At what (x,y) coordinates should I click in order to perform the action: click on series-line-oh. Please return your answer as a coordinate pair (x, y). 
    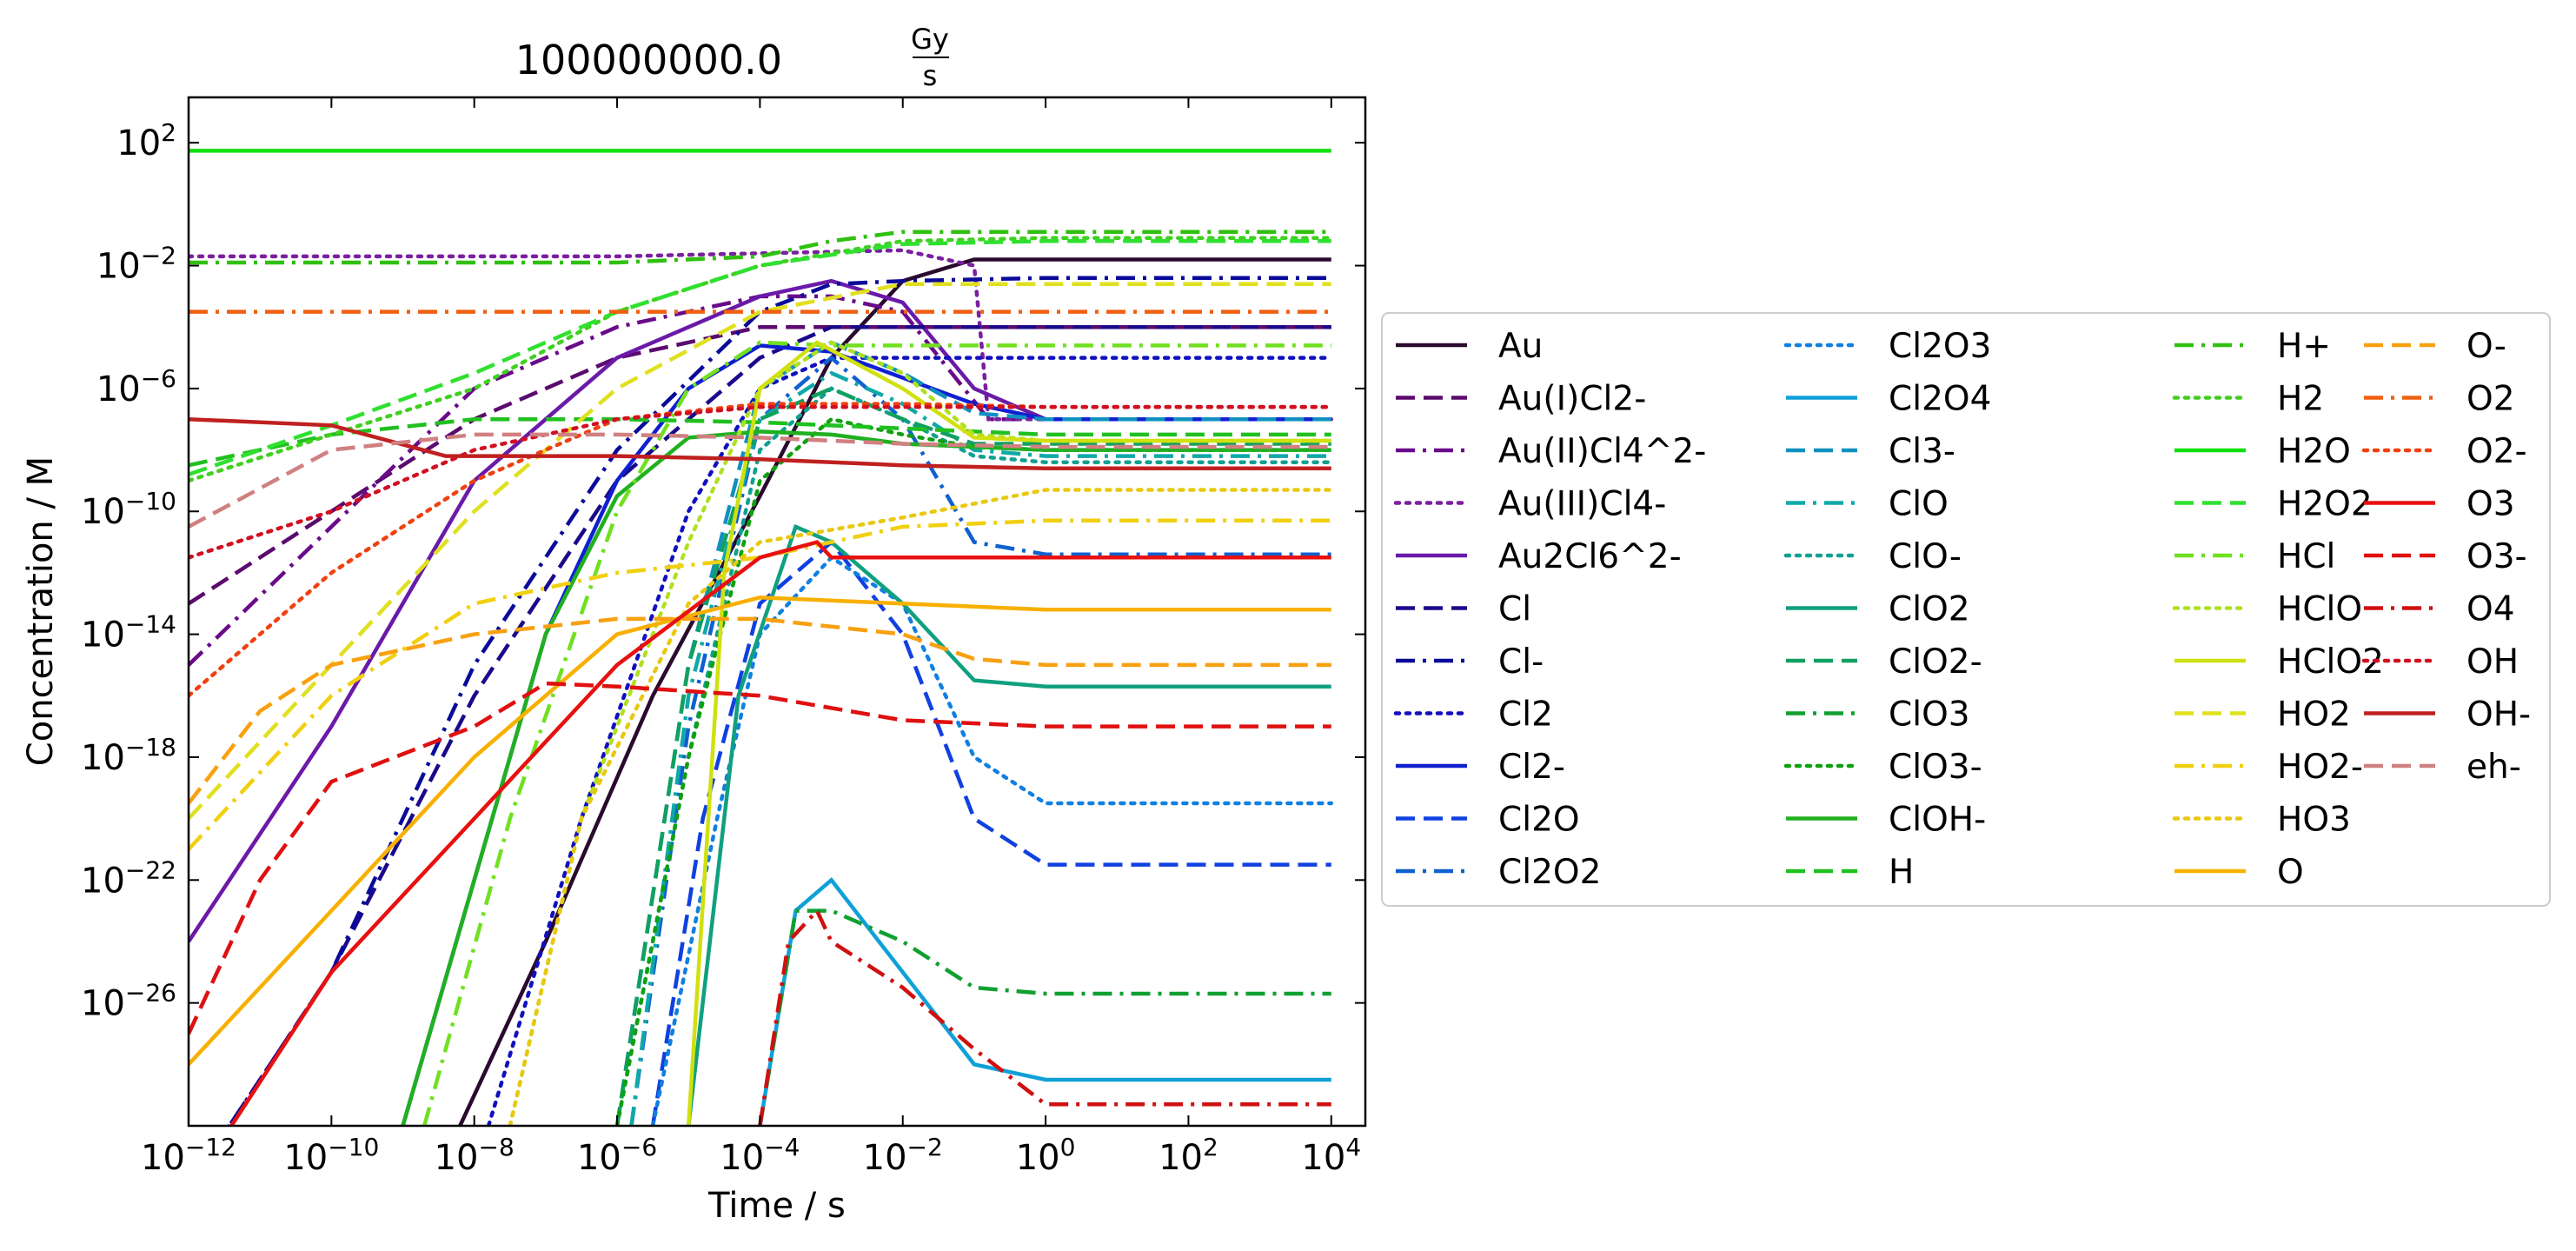
    Looking at the image, I should click on (761, 482).